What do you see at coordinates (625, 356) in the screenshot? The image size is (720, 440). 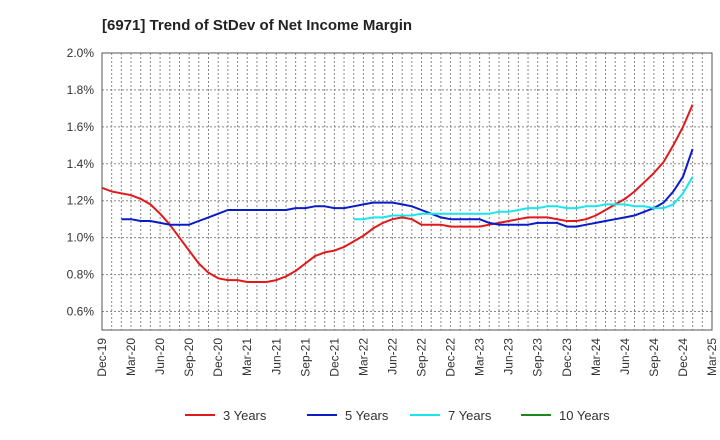 I see `x-tick-label: Jun-24` at bounding box center [625, 356].